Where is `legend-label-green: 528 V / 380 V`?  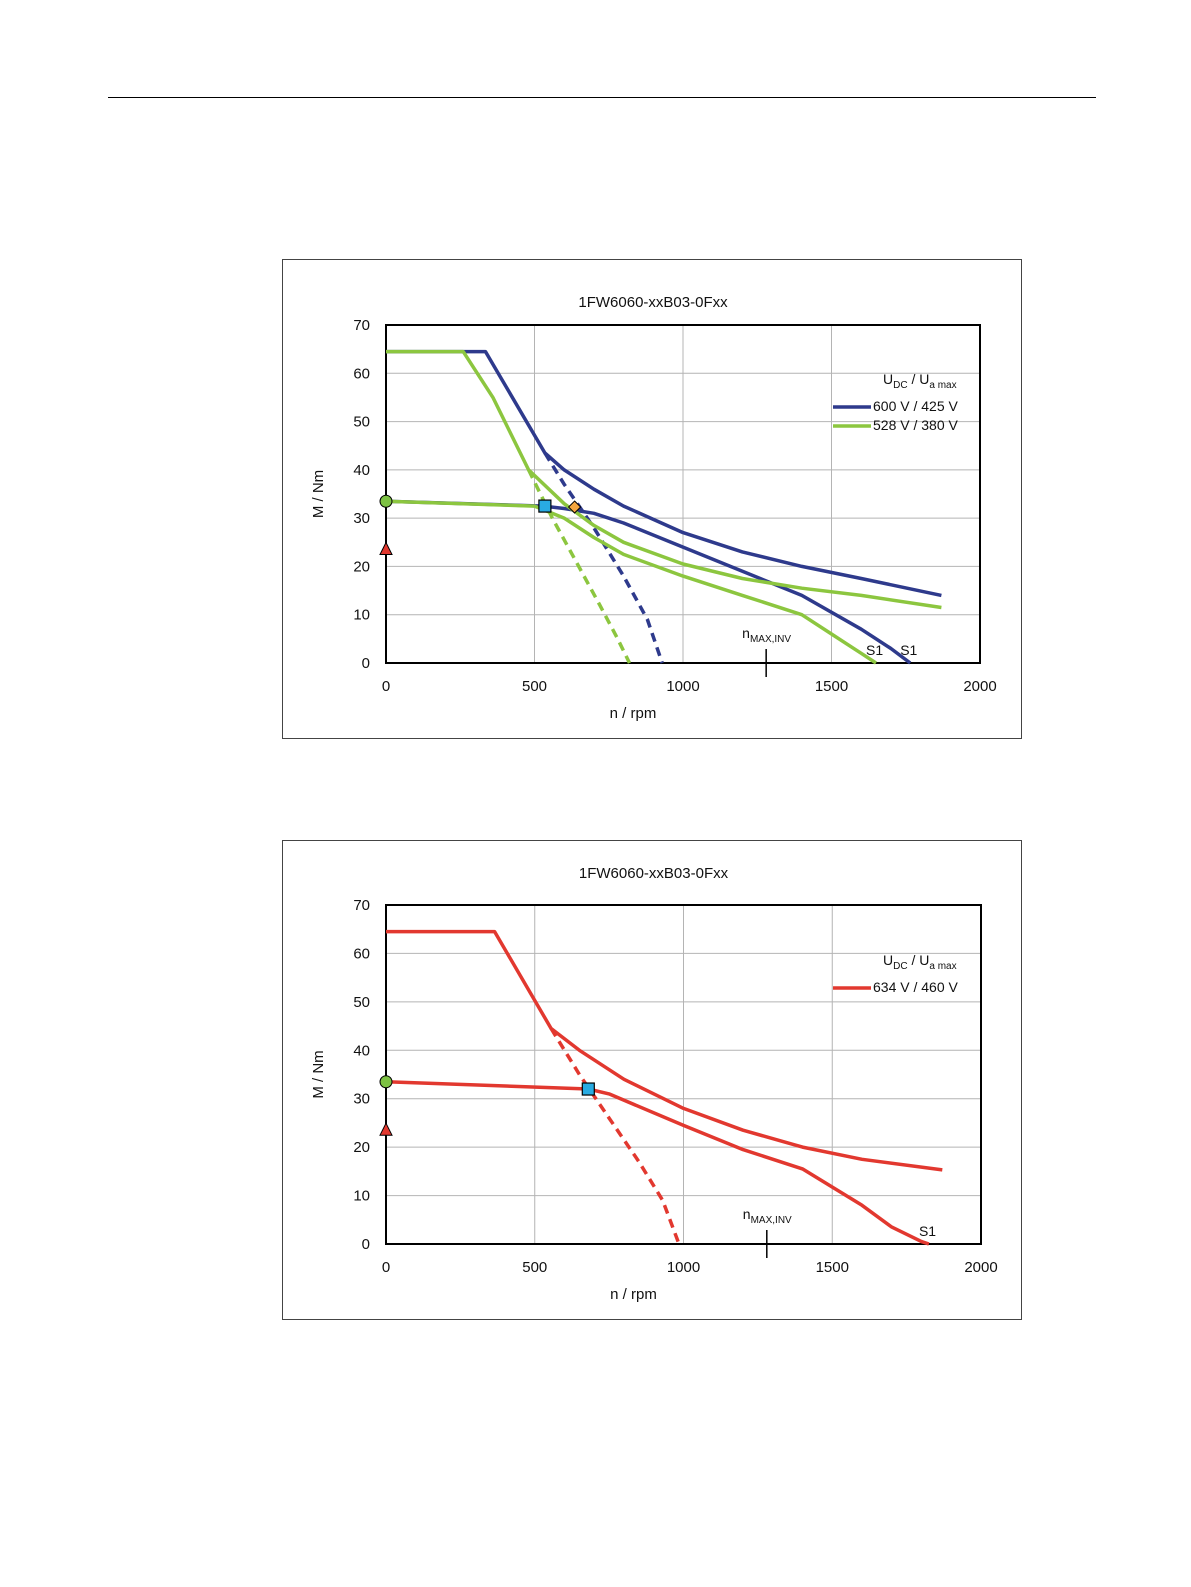 legend-label-green: 528 V / 380 V is located at coordinates (916, 425).